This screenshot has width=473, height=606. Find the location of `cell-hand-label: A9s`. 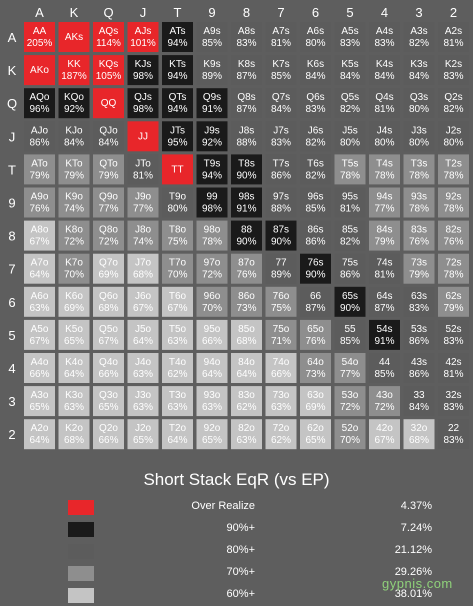

cell-hand-label: A9s is located at coordinates (211, 31).